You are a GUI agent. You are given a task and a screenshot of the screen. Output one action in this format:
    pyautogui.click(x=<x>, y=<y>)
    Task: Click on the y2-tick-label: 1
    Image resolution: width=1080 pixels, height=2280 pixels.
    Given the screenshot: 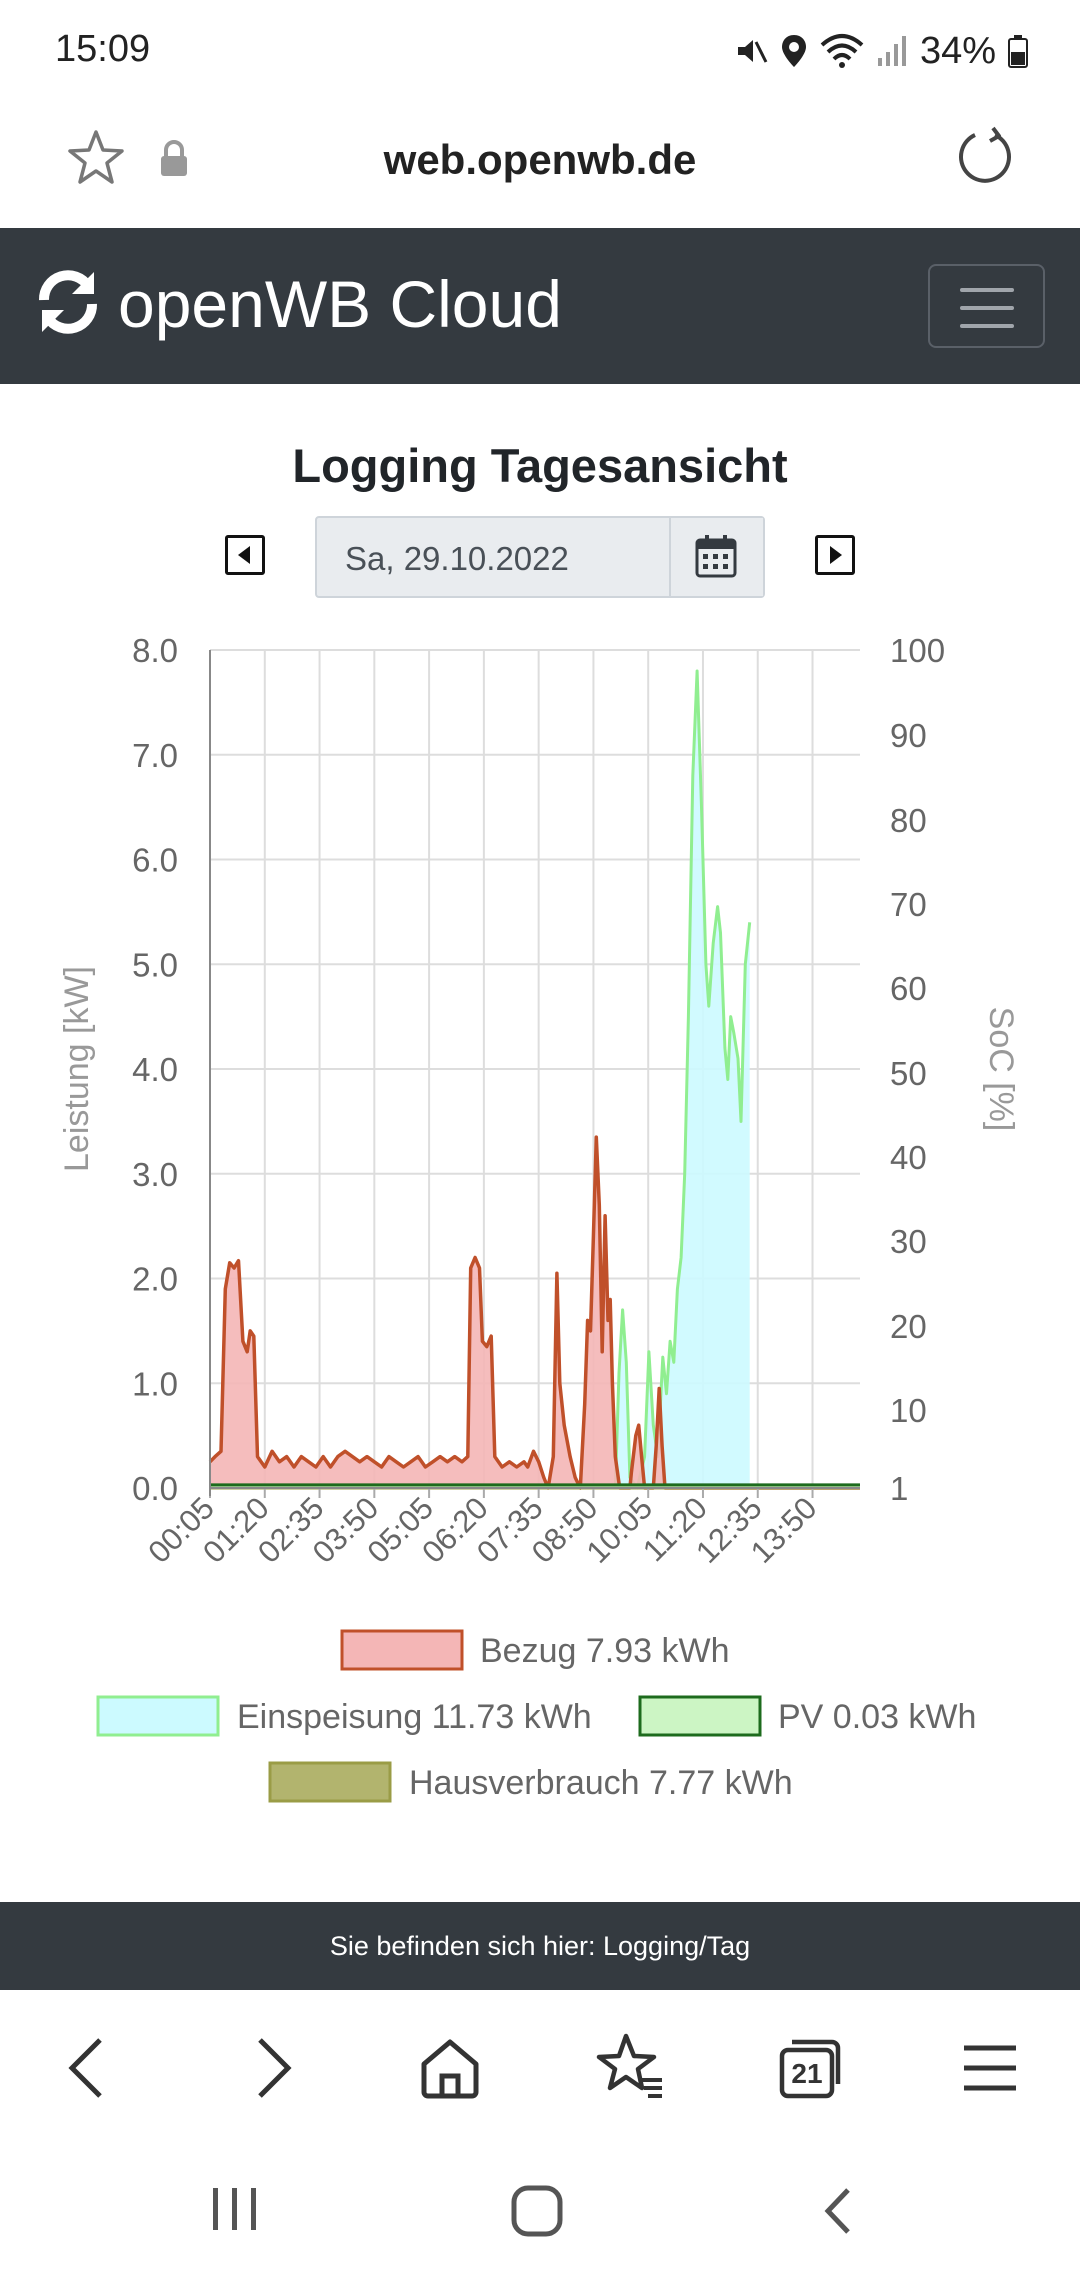 What is the action you would take?
    pyautogui.click(x=899, y=1488)
    